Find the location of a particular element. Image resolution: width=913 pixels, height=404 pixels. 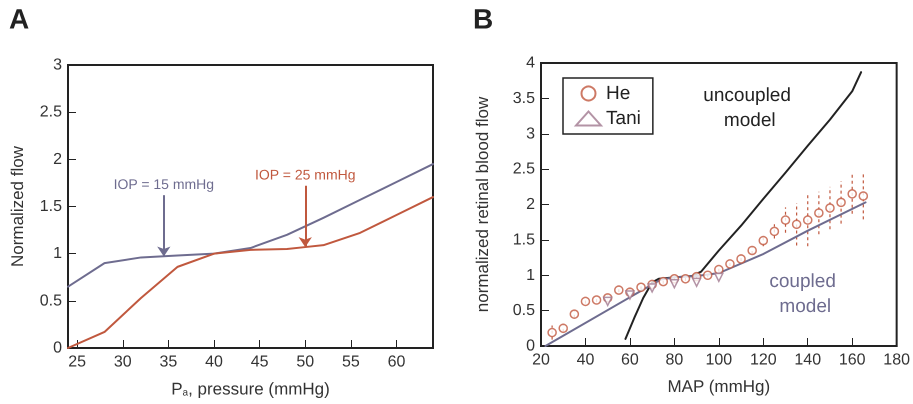

chart-title: A is located at coordinates (19, 19).